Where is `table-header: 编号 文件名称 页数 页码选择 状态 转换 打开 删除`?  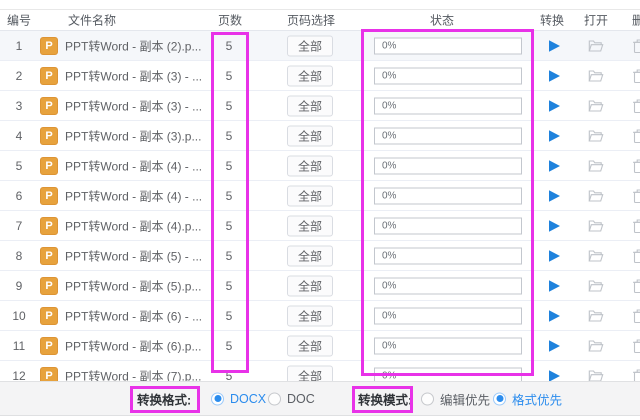 table-header: 编号 文件名称 页数 页码选择 状态 转换 打开 删除 is located at coordinates (320, 20).